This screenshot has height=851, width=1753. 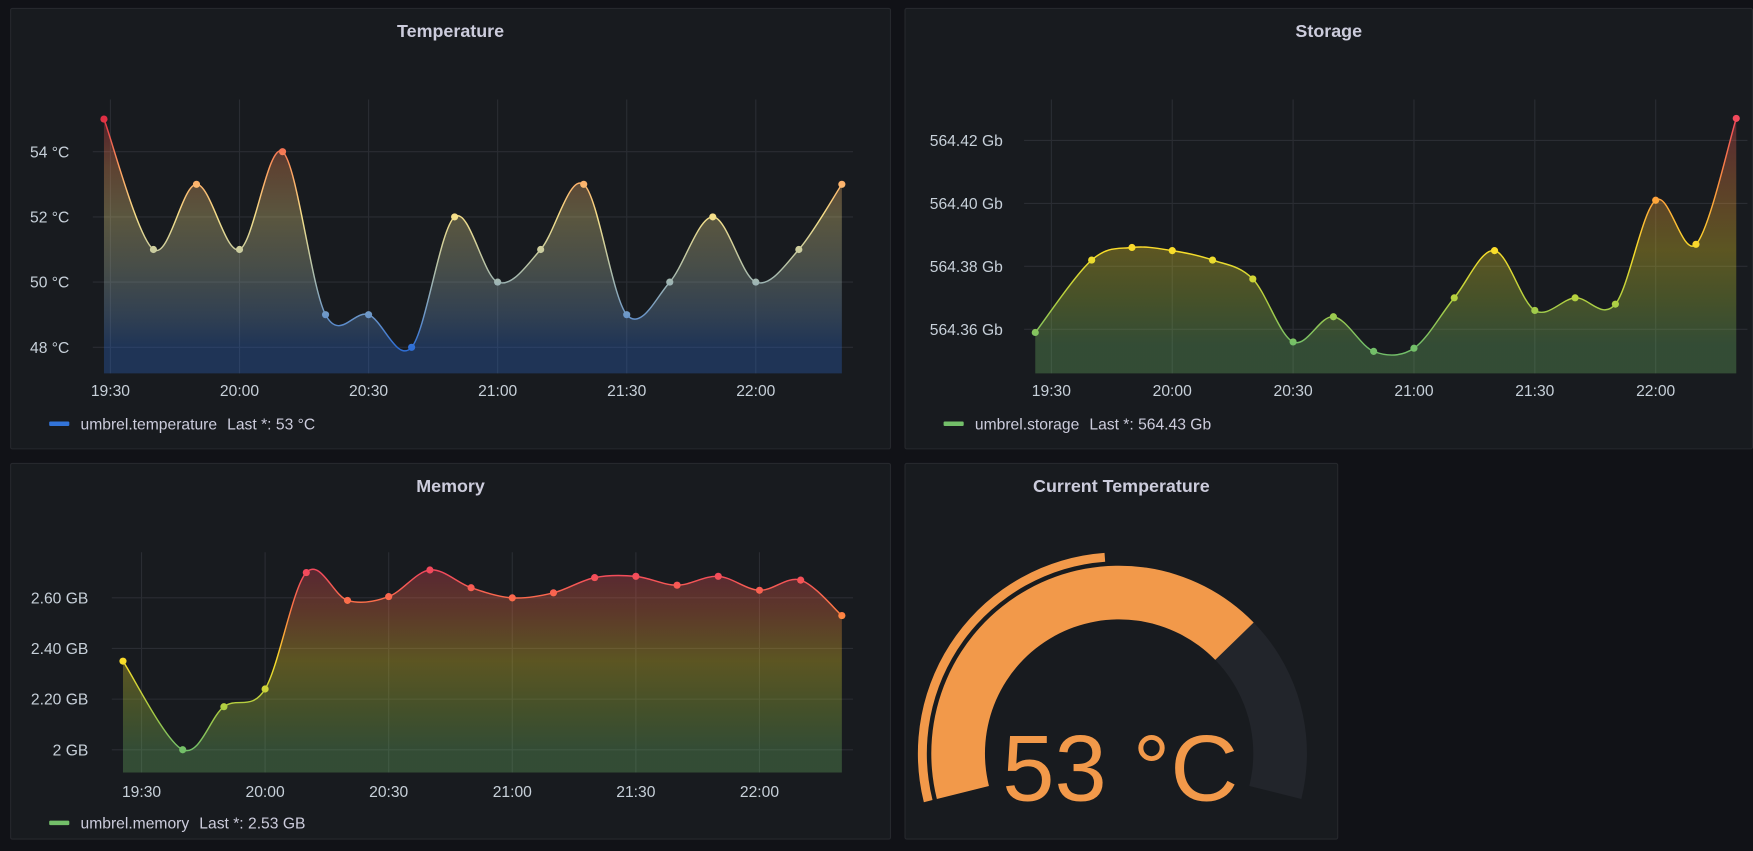 What do you see at coordinates (135, 822) in the screenshot?
I see `legend-series-name: umbrel.memory` at bounding box center [135, 822].